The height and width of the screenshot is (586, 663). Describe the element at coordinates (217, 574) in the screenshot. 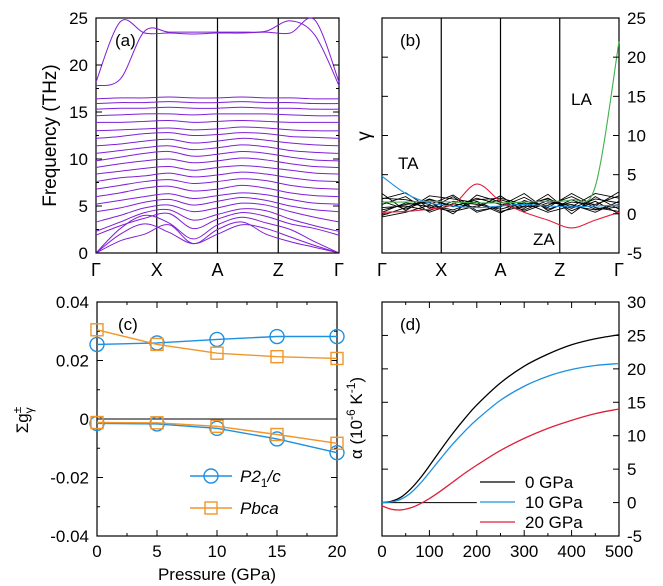

I see `x-axis-label: Pressure (GPa)` at that location.